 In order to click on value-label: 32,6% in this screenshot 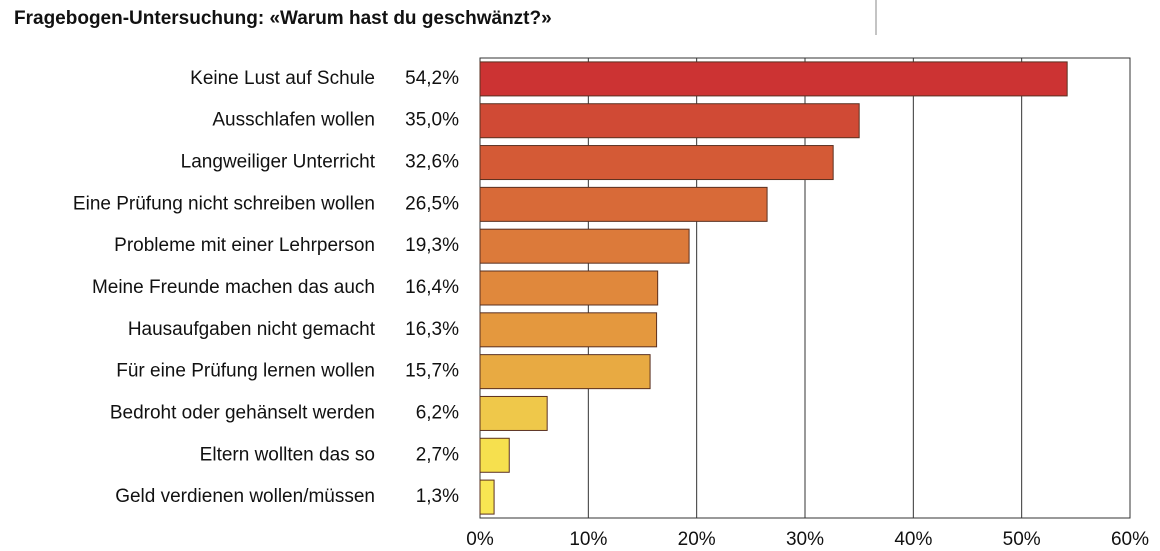, I will do `click(432, 162)`.